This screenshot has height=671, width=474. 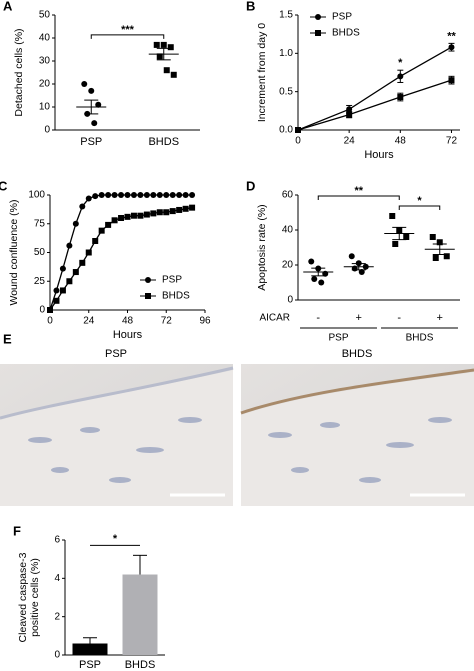 What do you see at coordinates (419, 201) in the screenshot?
I see `significance-label: *` at bounding box center [419, 201].